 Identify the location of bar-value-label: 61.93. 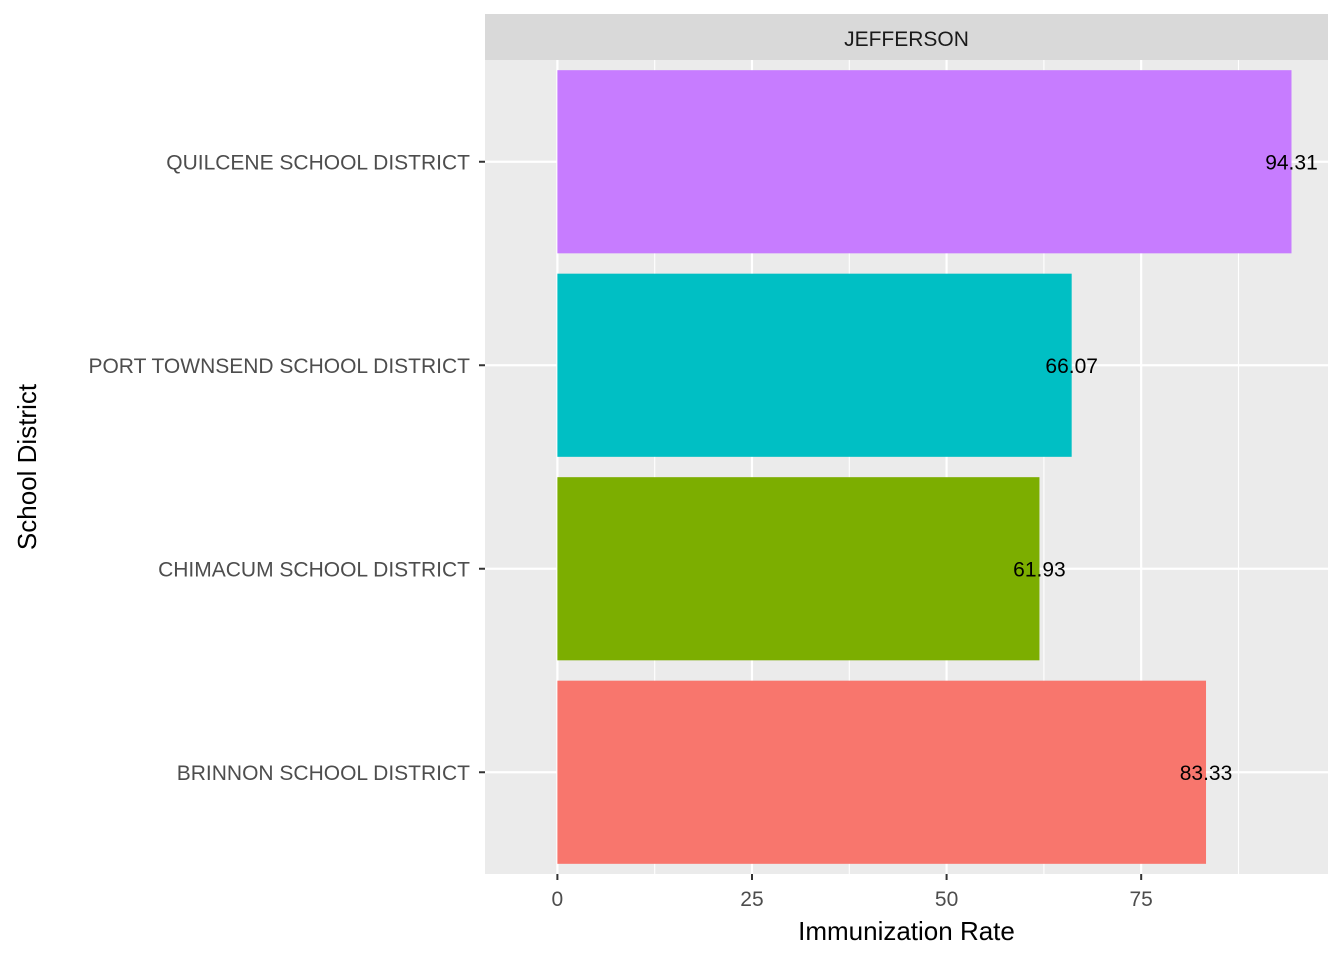
(1039, 569).